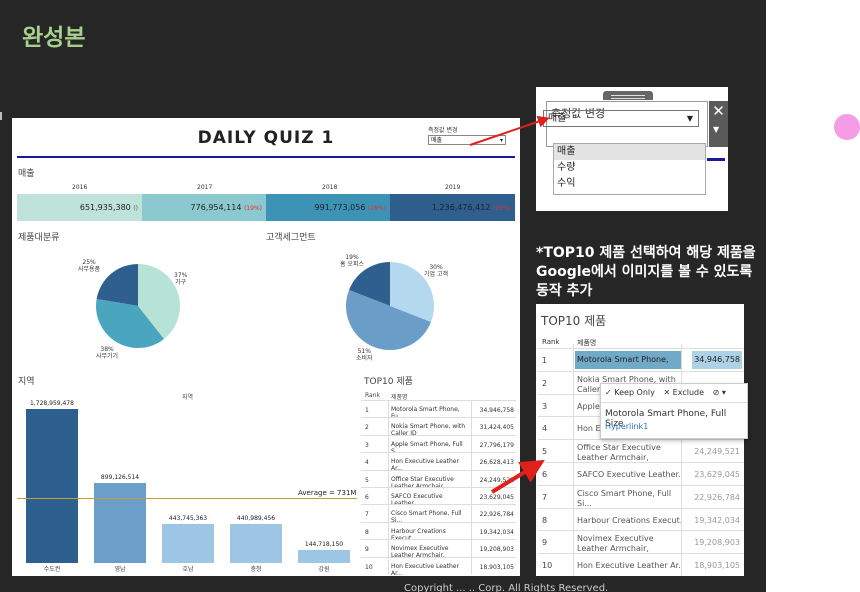  Describe the element at coordinates (388, 320) in the screenshot. I see `pie-slice-consumer` at that location.